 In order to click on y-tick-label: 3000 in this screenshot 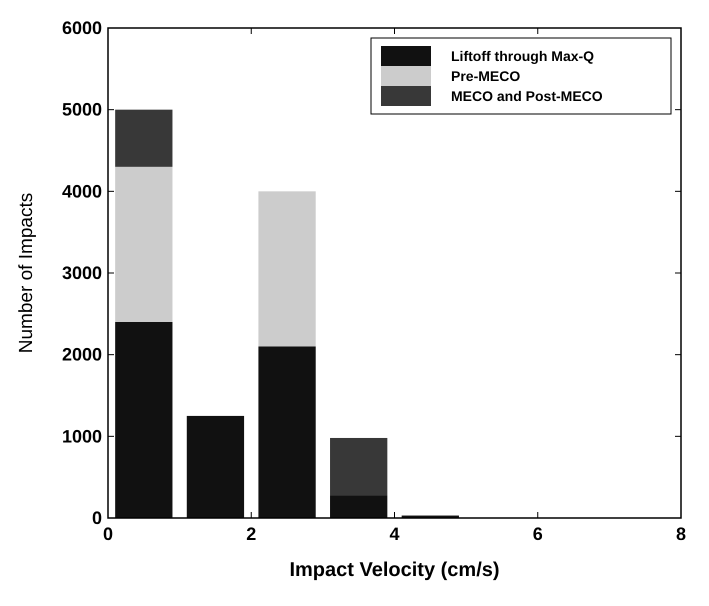, I will do `click(82, 273)`.